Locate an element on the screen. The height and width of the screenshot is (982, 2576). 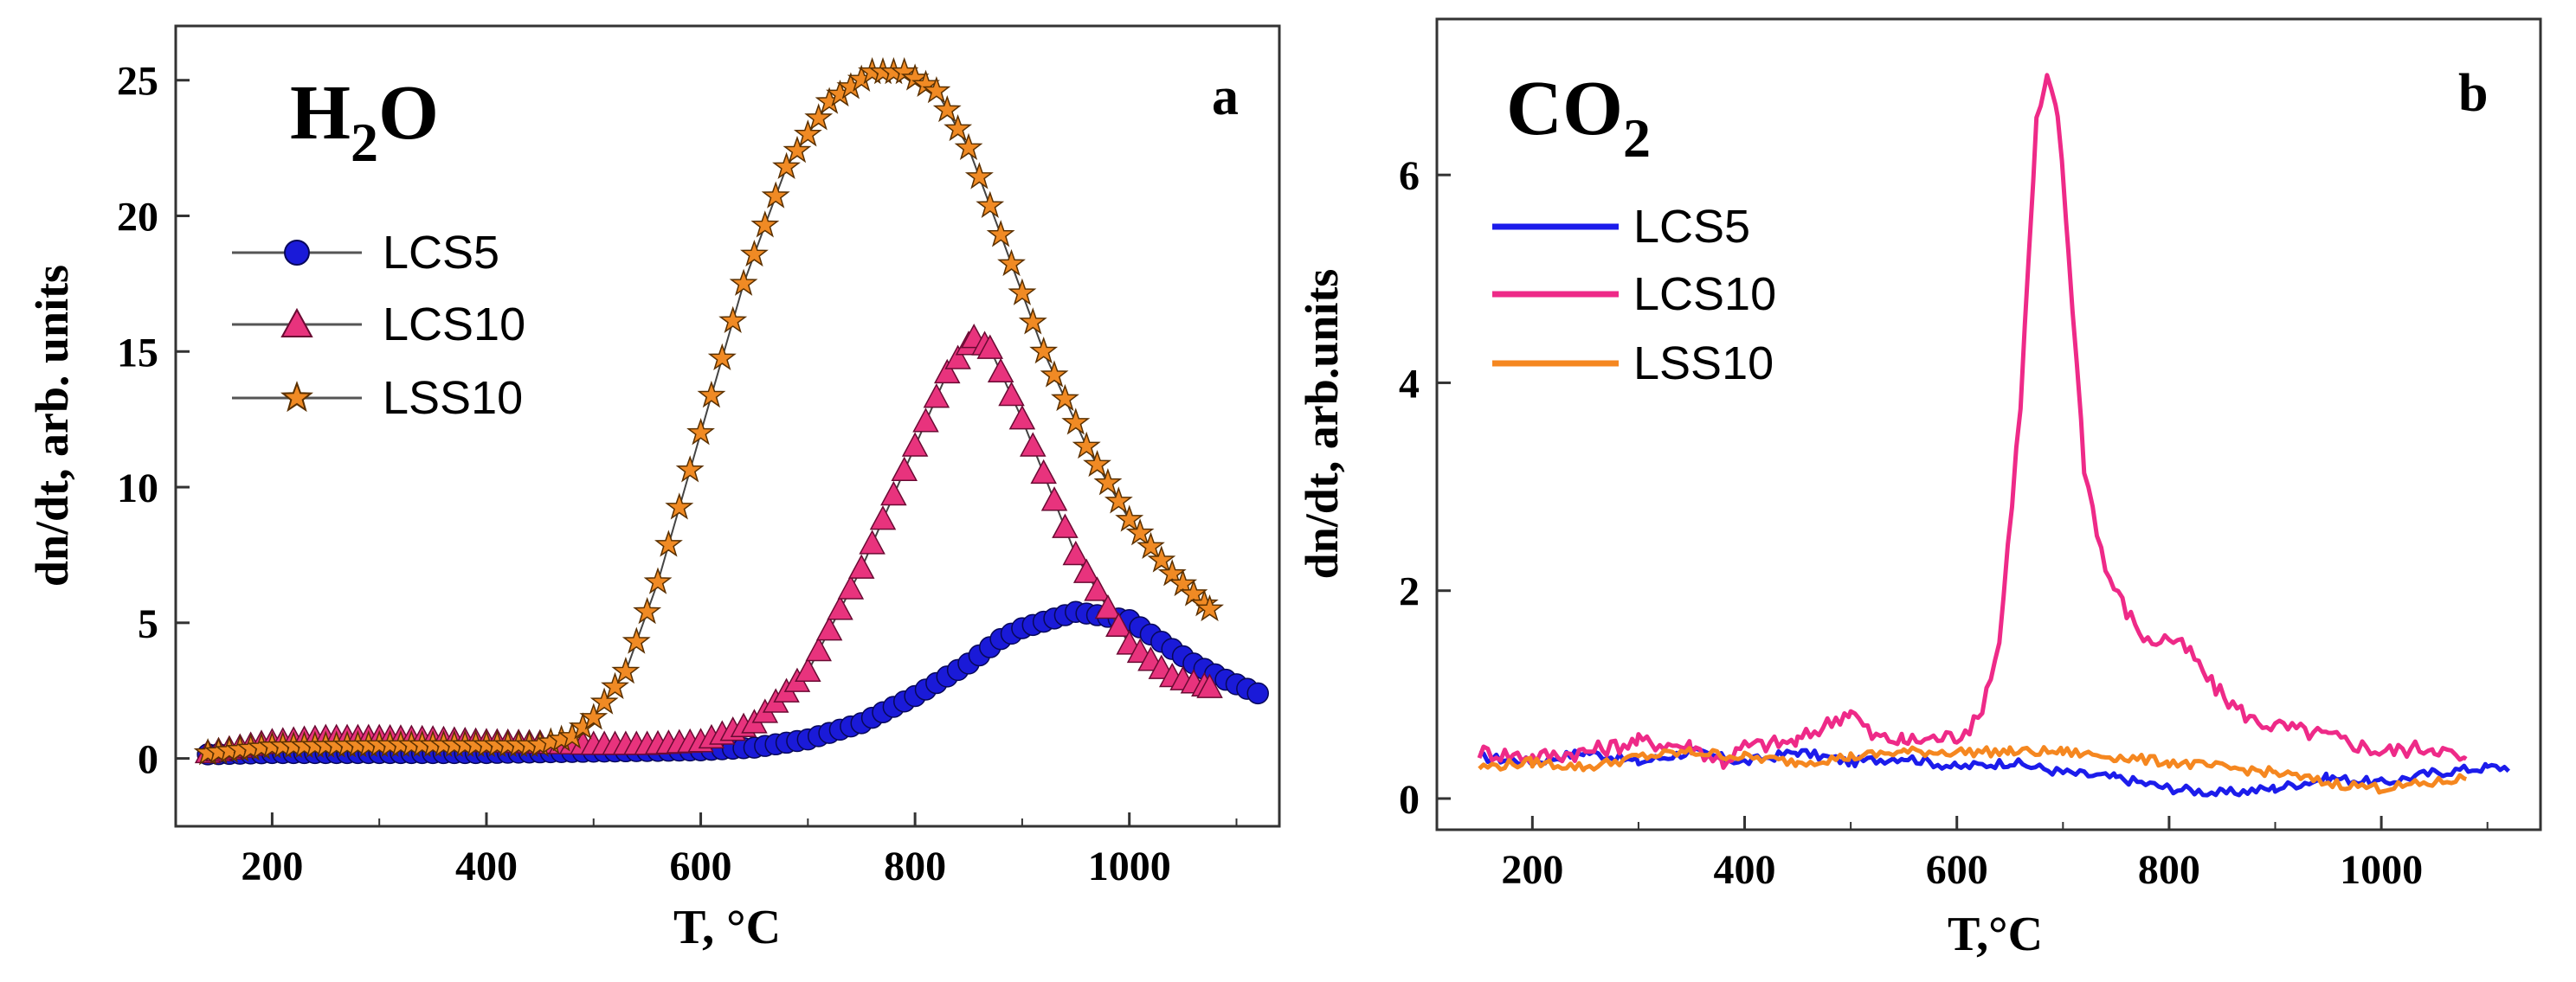
panel-b-letter: b is located at coordinates (2473, 93).